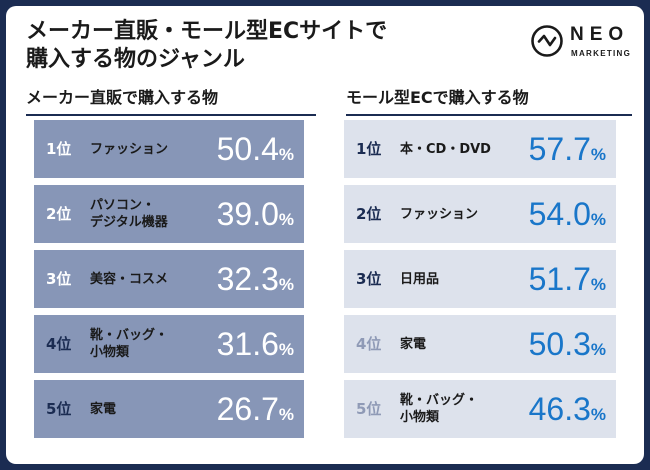 This screenshot has height=470, width=650. Describe the element at coordinates (129, 279) in the screenshot. I see `genre-label: 美容・コスメ` at that location.